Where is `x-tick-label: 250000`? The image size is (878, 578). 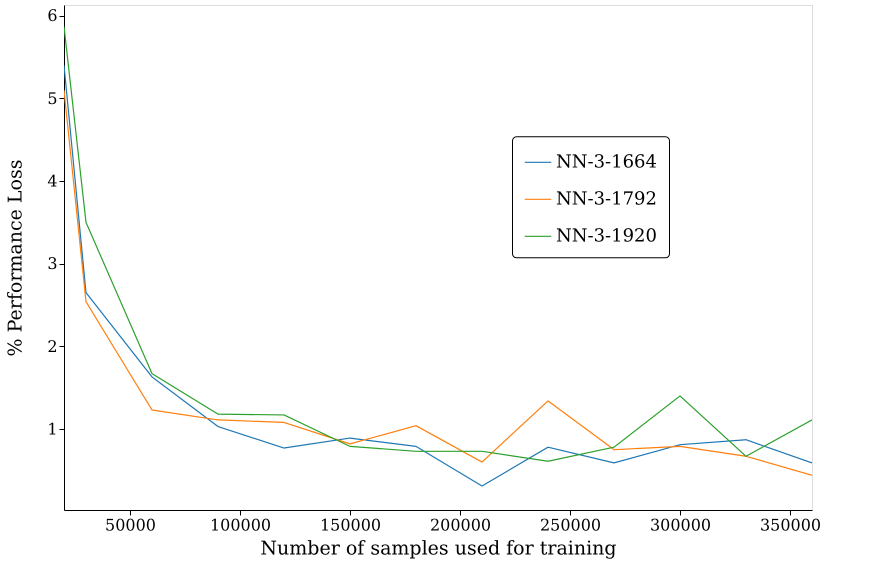 x-tick-label: 250000 is located at coordinates (571, 525).